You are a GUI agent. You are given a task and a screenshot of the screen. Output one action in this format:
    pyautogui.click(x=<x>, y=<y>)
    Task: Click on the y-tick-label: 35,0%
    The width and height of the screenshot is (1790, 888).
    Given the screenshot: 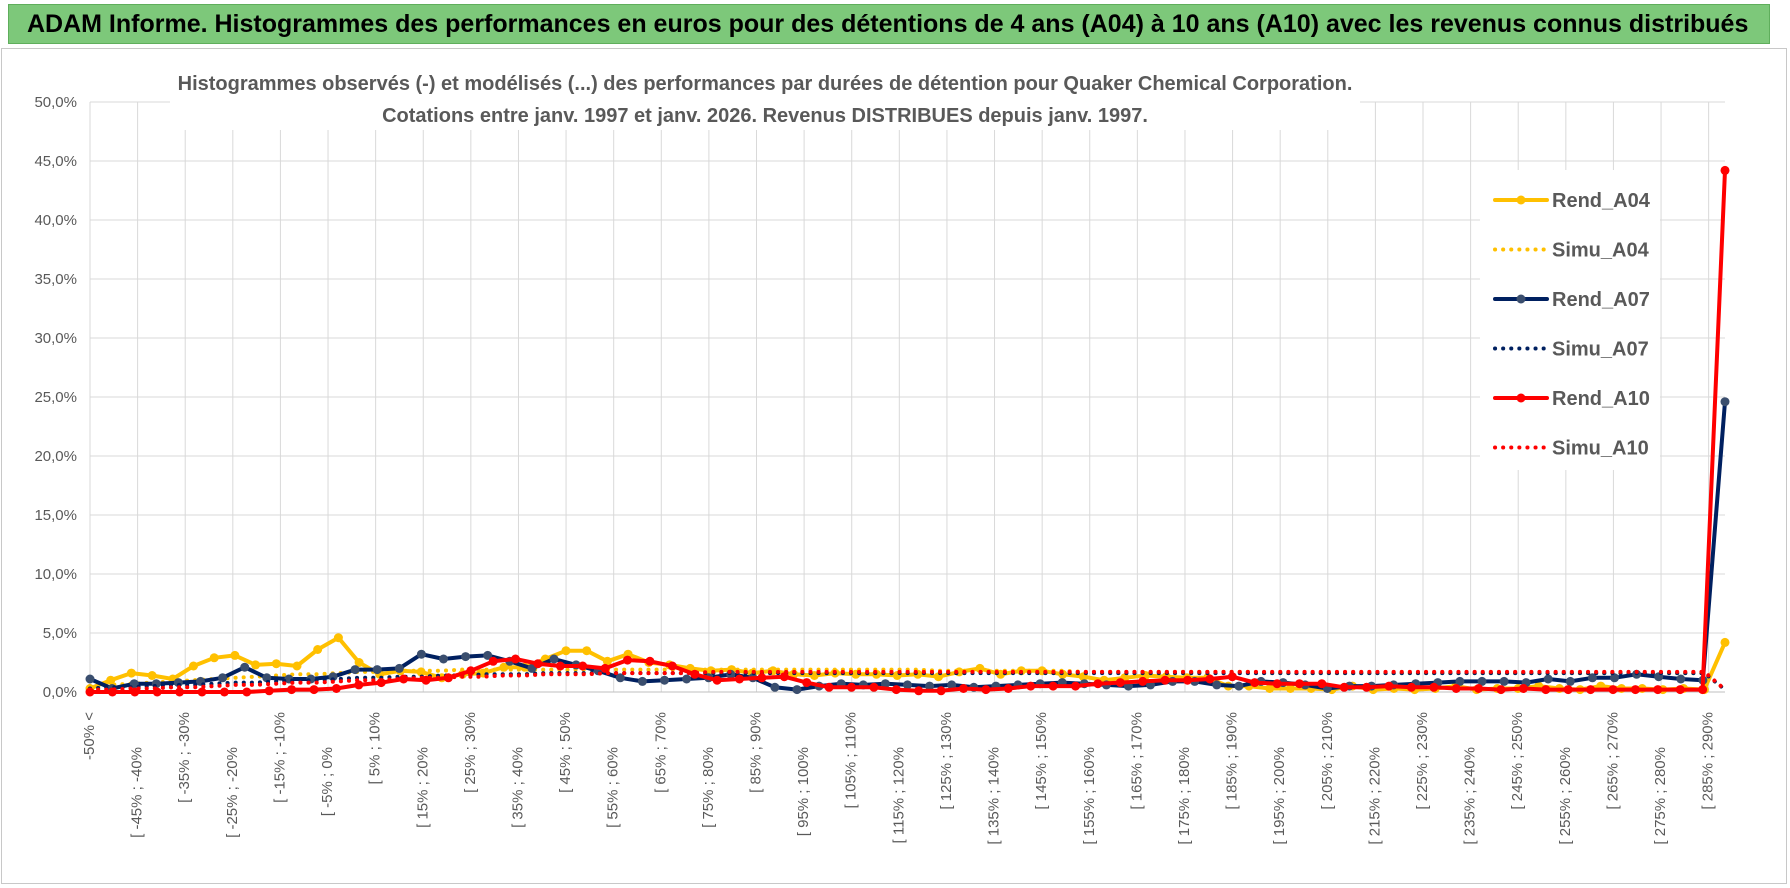 What is the action you would take?
    pyautogui.click(x=55, y=279)
    